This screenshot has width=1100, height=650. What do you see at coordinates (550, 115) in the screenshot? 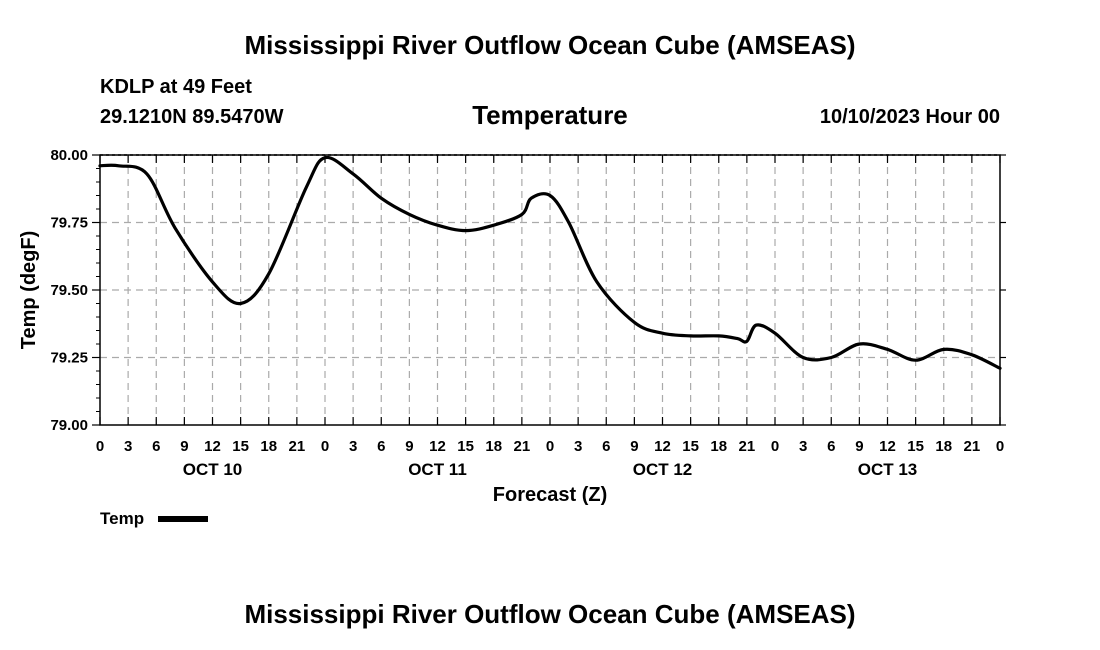
I see `chart-subtitle: Temperature` at bounding box center [550, 115].